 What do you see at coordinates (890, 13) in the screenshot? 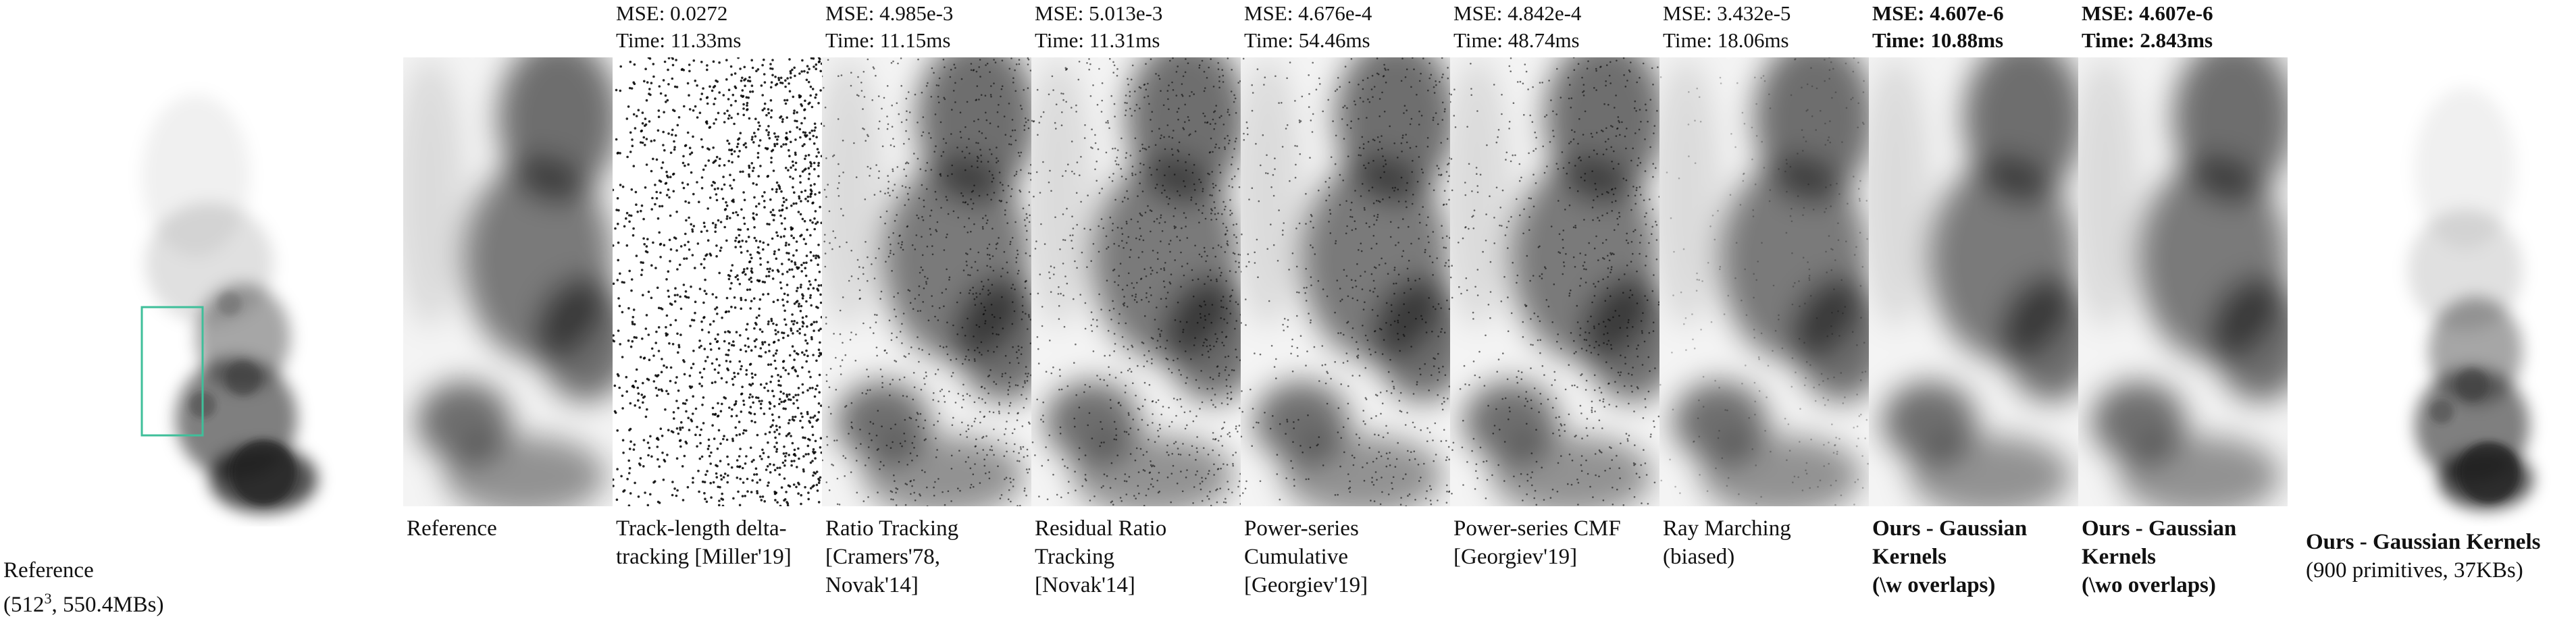
I see `panel-mse: MSE: 4.985e-3` at bounding box center [890, 13].